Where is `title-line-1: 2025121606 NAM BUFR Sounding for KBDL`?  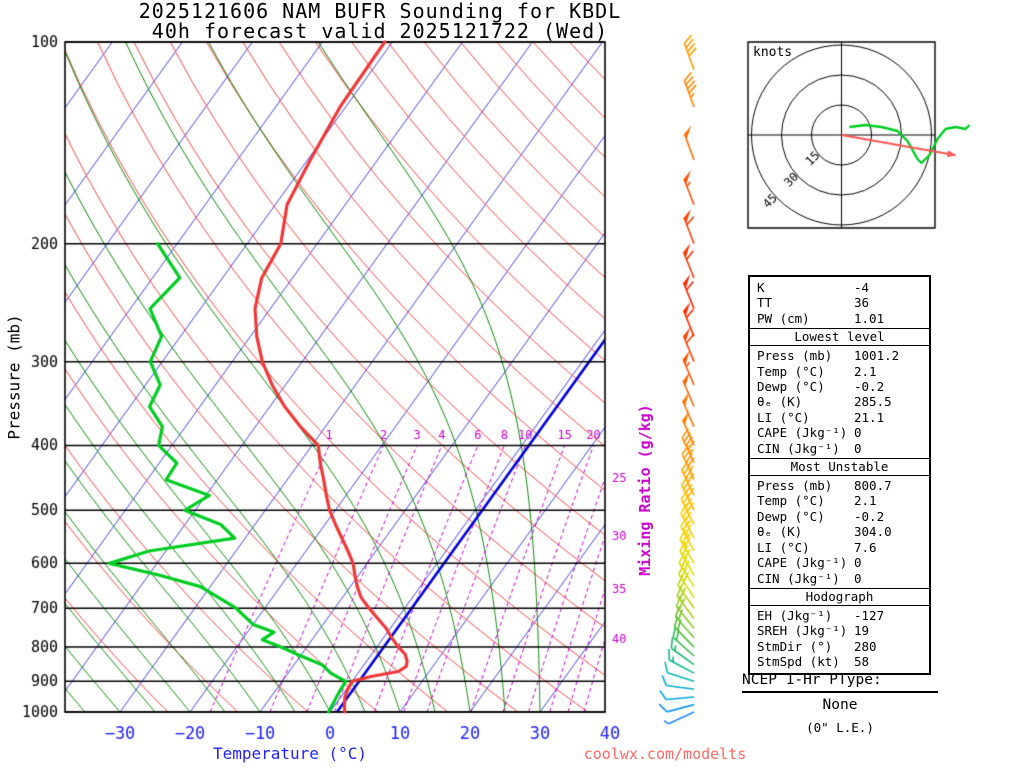
title-line-1: 2025121606 NAM BUFR Sounding for KBDL is located at coordinates (380, 11).